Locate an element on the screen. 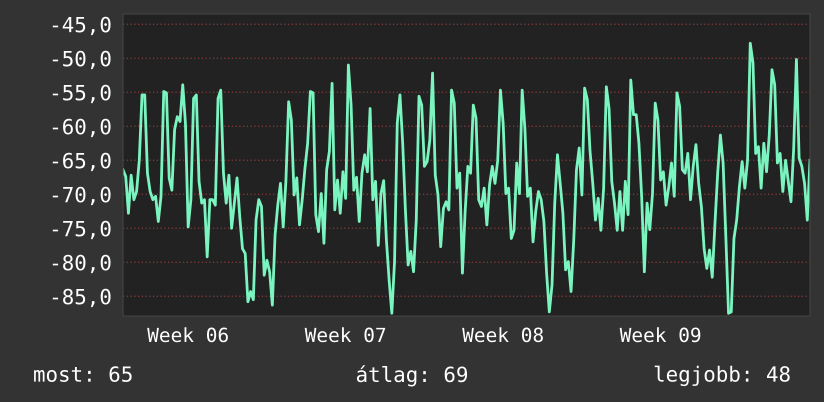  y-tick-label: -55,0 is located at coordinates (81, 94).